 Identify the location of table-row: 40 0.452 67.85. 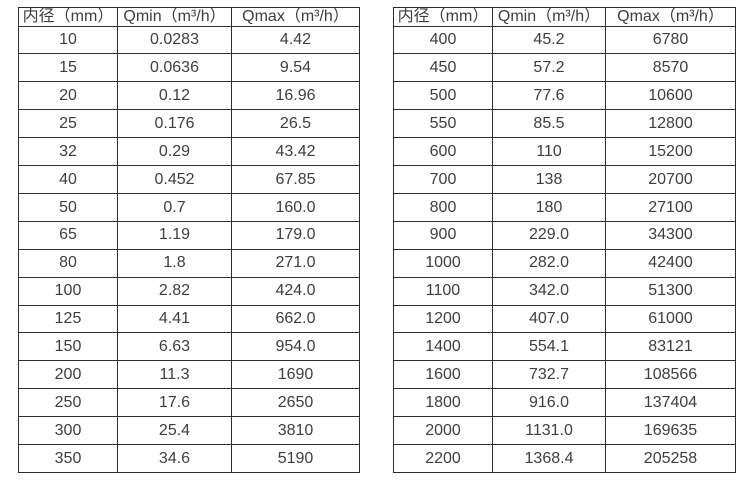
(189, 179).